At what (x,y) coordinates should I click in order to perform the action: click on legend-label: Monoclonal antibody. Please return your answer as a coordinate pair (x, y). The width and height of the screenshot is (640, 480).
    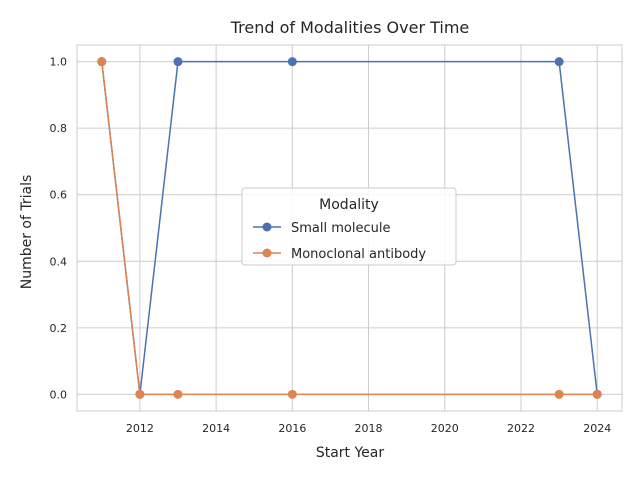
    Looking at the image, I should click on (358, 254).